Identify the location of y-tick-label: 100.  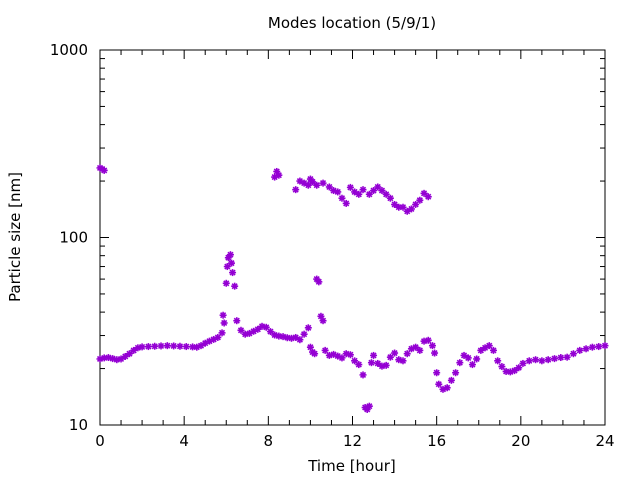
(73, 238).